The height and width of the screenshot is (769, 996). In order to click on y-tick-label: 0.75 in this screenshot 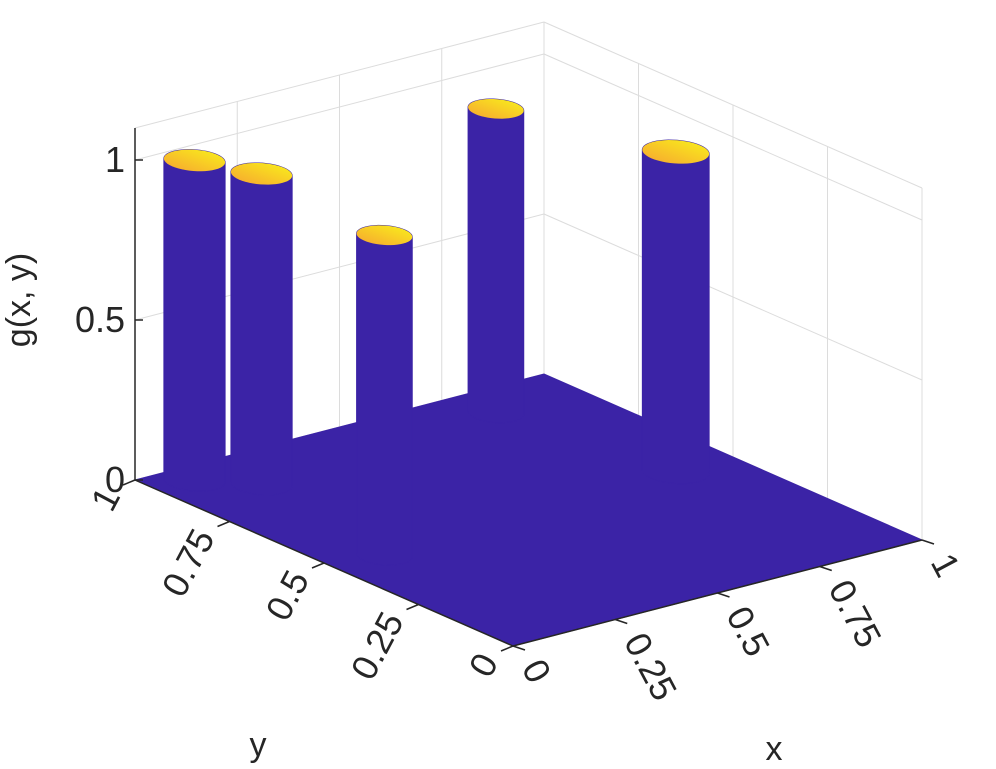, I will do `click(187, 562)`.